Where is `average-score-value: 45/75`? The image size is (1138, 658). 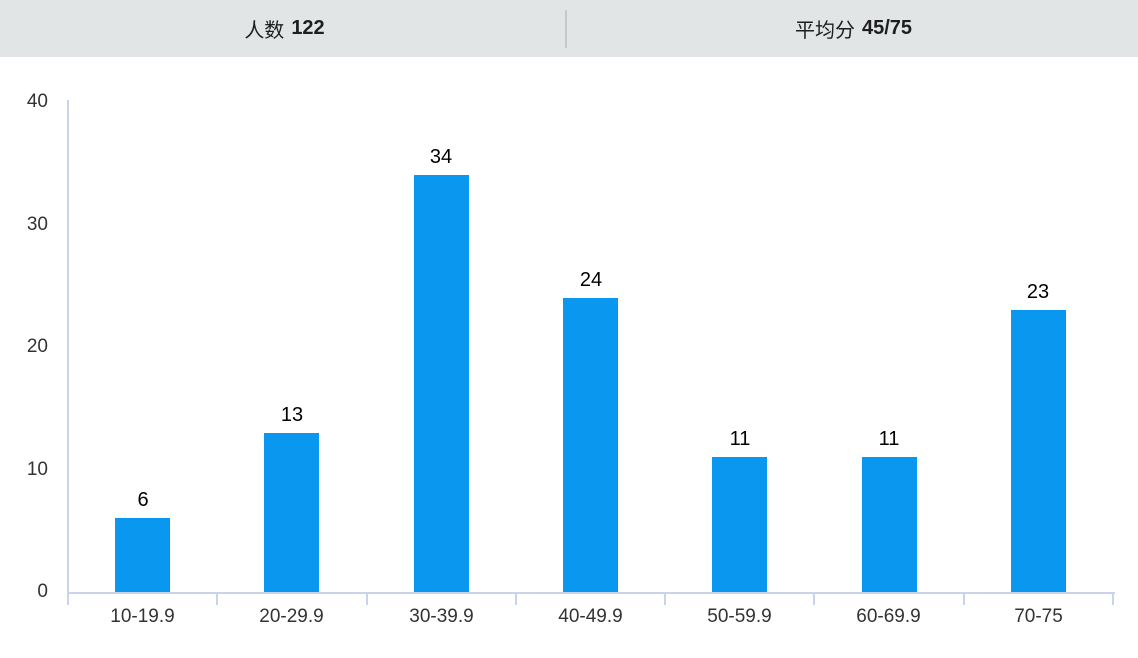 average-score-value: 45/75 is located at coordinates (887, 28).